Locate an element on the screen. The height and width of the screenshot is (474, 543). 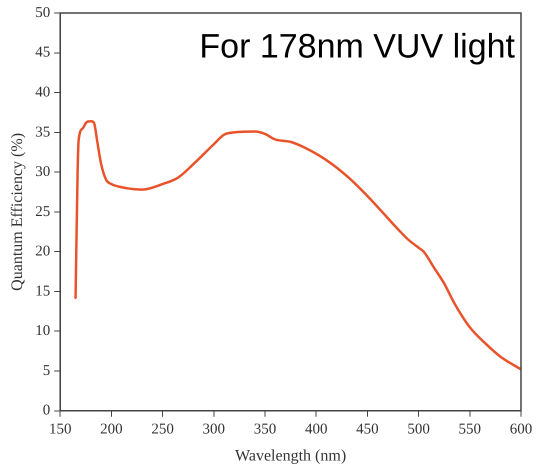
y-tick-label: 40 is located at coordinates (42, 92).